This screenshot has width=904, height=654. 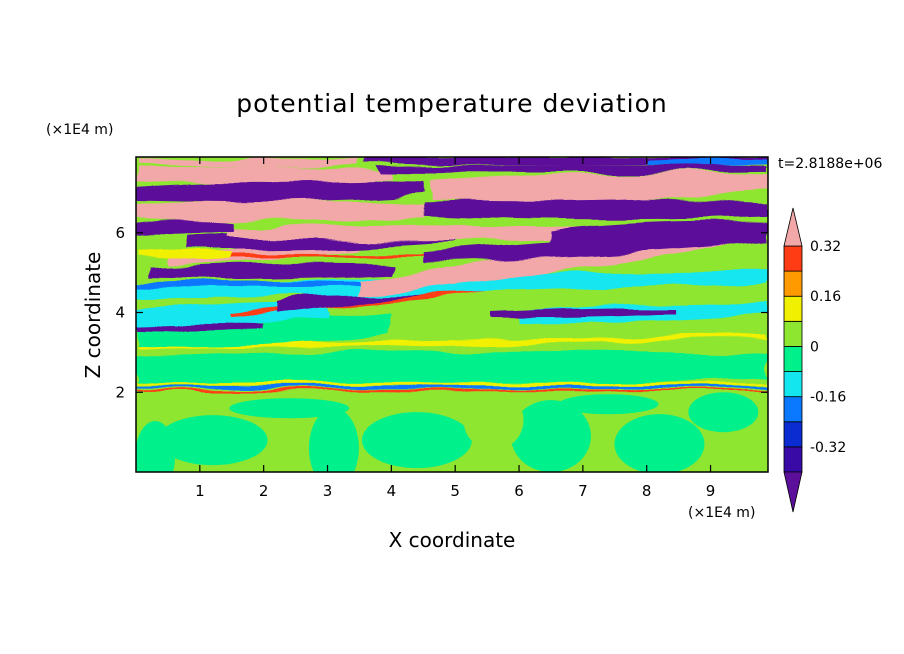 What do you see at coordinates (93, 315) in the screenshot?
I see `y-axis-label: Z coordinate` at bounding box center [93, 315].